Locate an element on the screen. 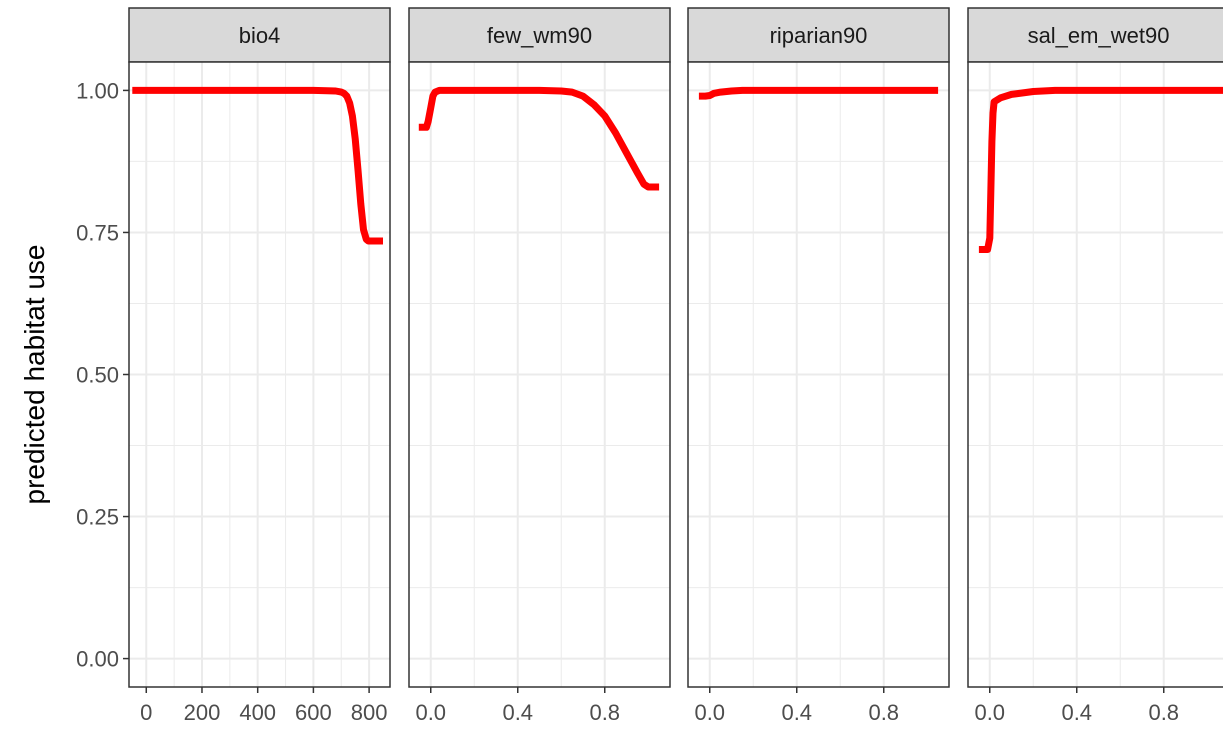 The image size is (1223, 736). y-axis-title: predicted habitat use is located at coordinates (34, 375).